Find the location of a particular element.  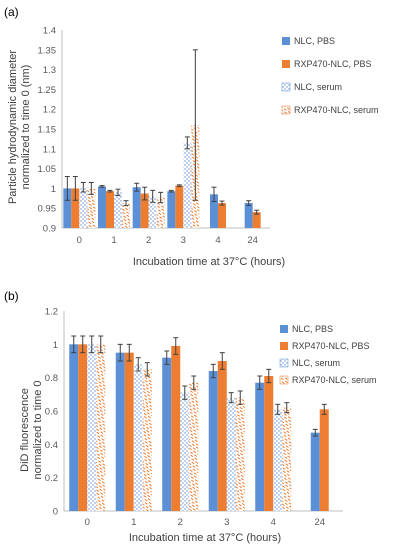

legend-label: NLC, PBS is located at coordinates (312, 329).